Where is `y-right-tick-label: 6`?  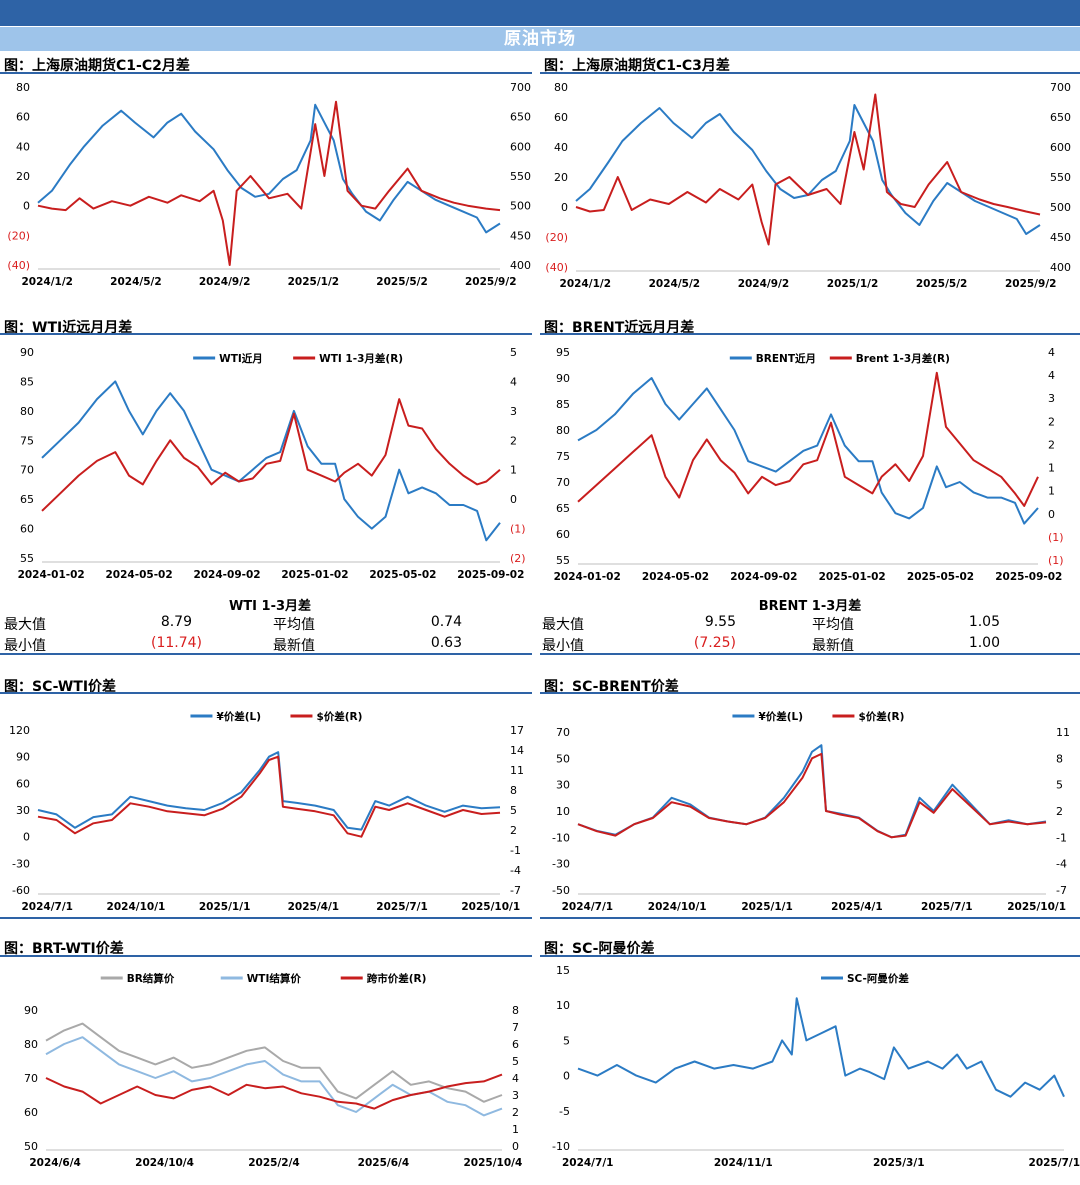
y-right-tick-label: 6 is located at coordinates (515, 1044).